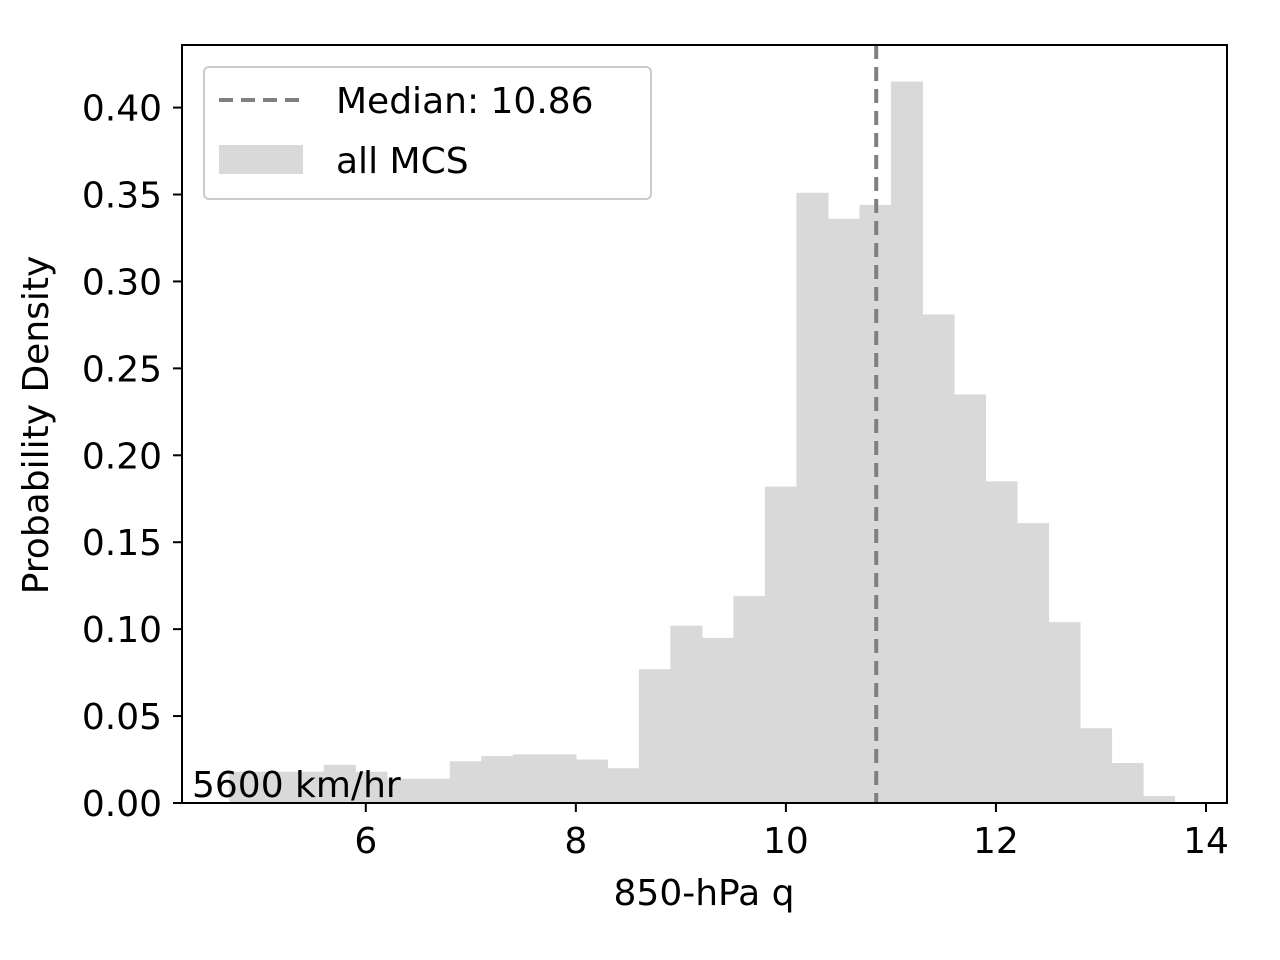 Image resolution: width=1280 pixels, height=960 pixels. What do you see at coordinates (122, 196) in the screenshot?
I see `y-tick-label: 0.35` at bounding box center [122, 196].